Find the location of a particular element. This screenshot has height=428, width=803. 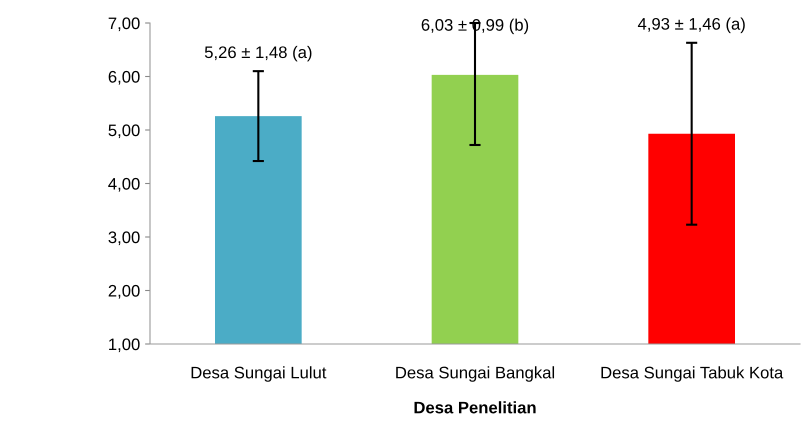

x-tick-label: Desa Sungai Lulut is located at coordinates (259, 374).